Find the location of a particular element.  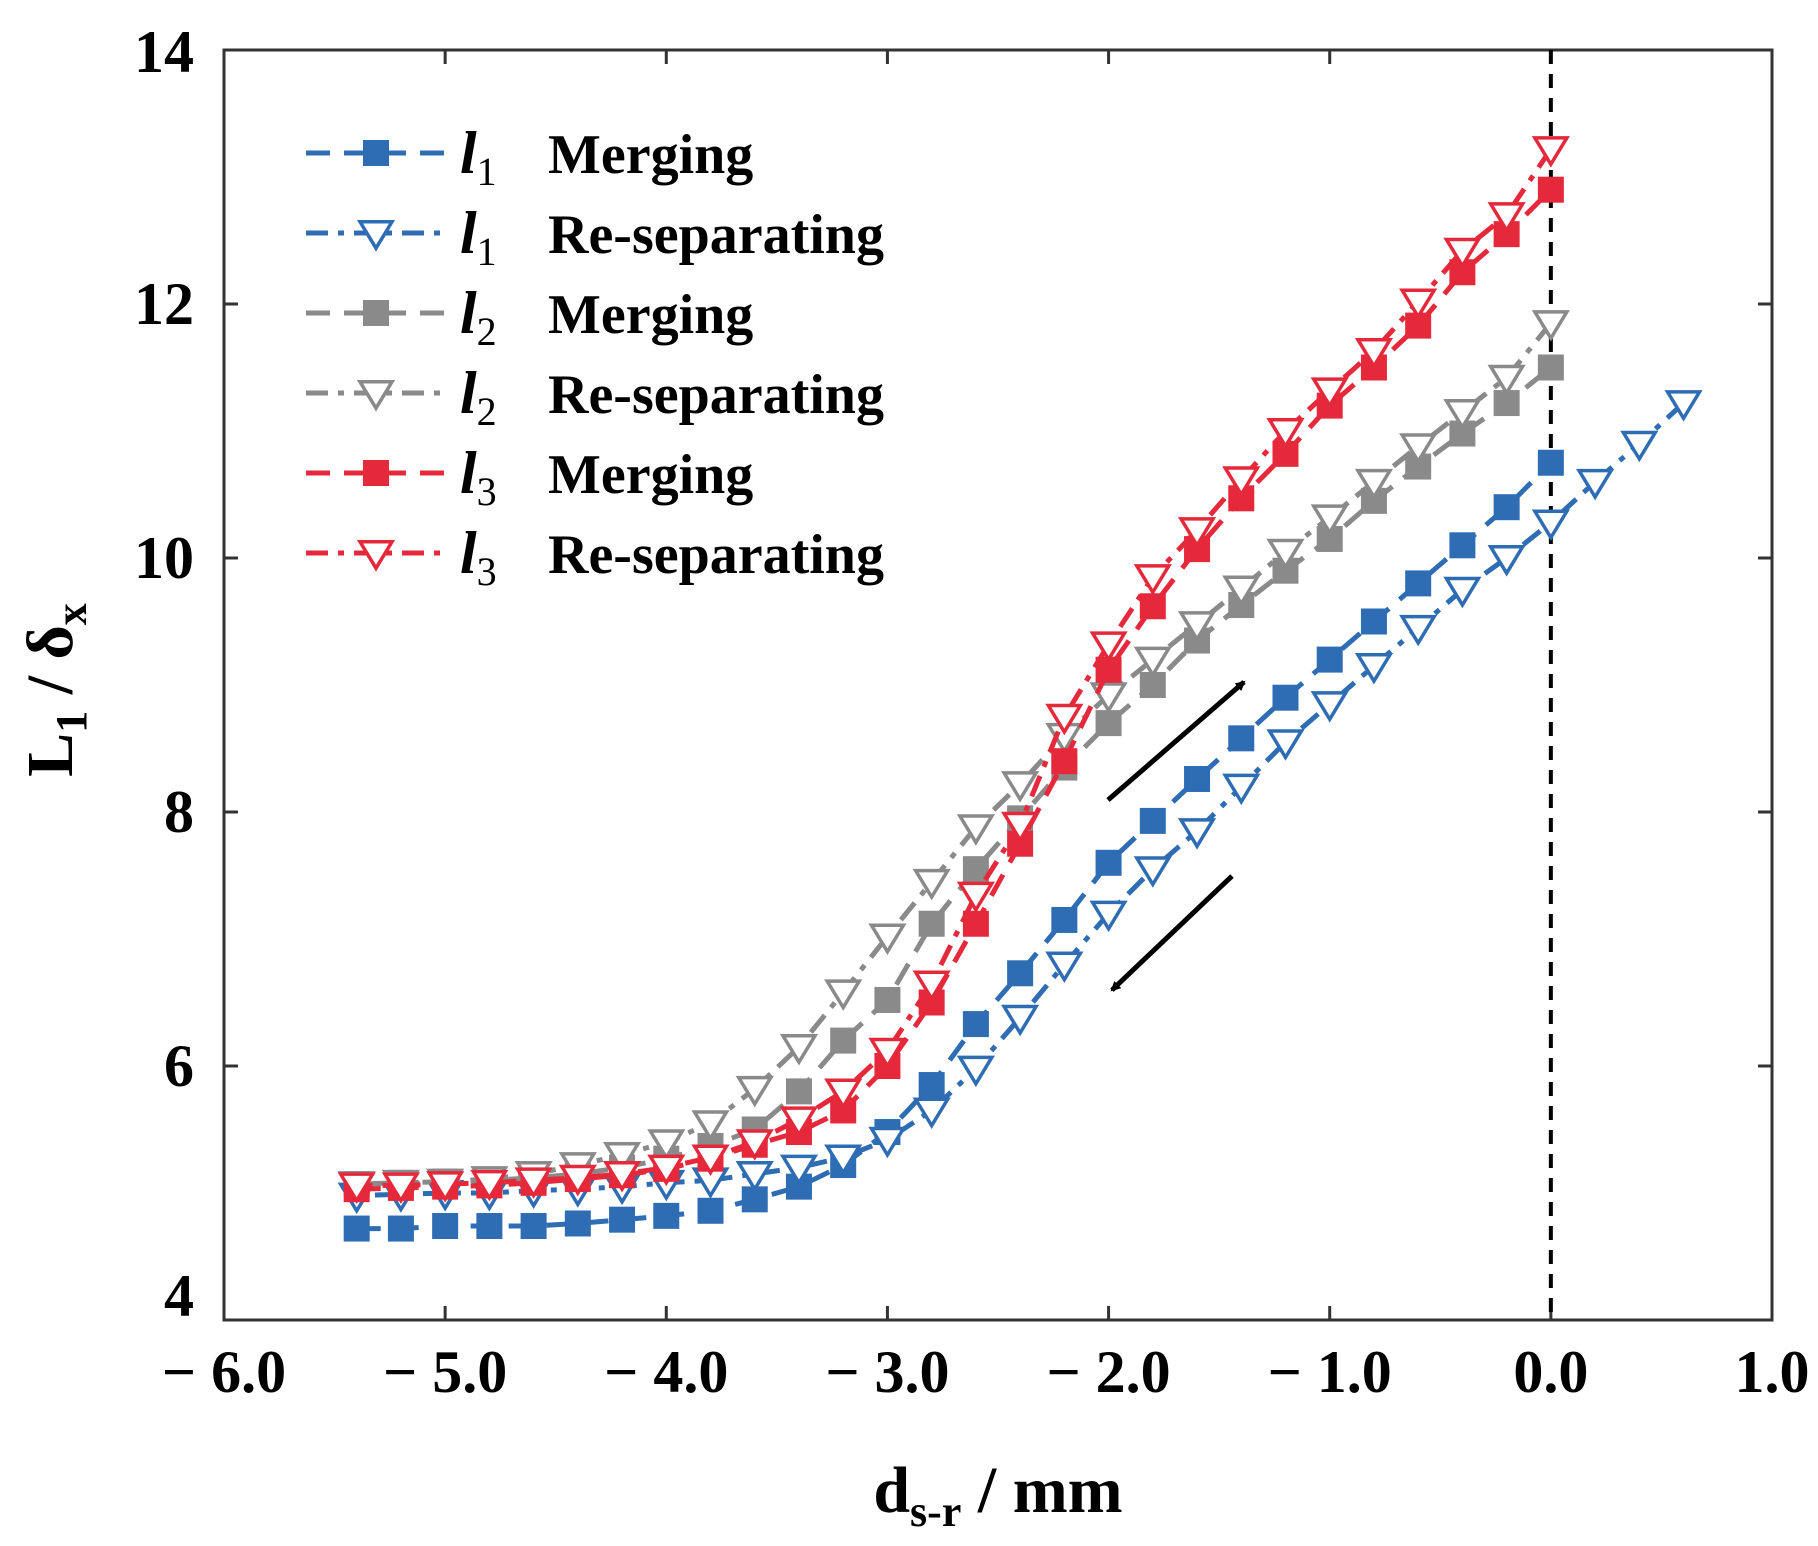

legend-item: l1 Merging is located at coordinates (529, 157).